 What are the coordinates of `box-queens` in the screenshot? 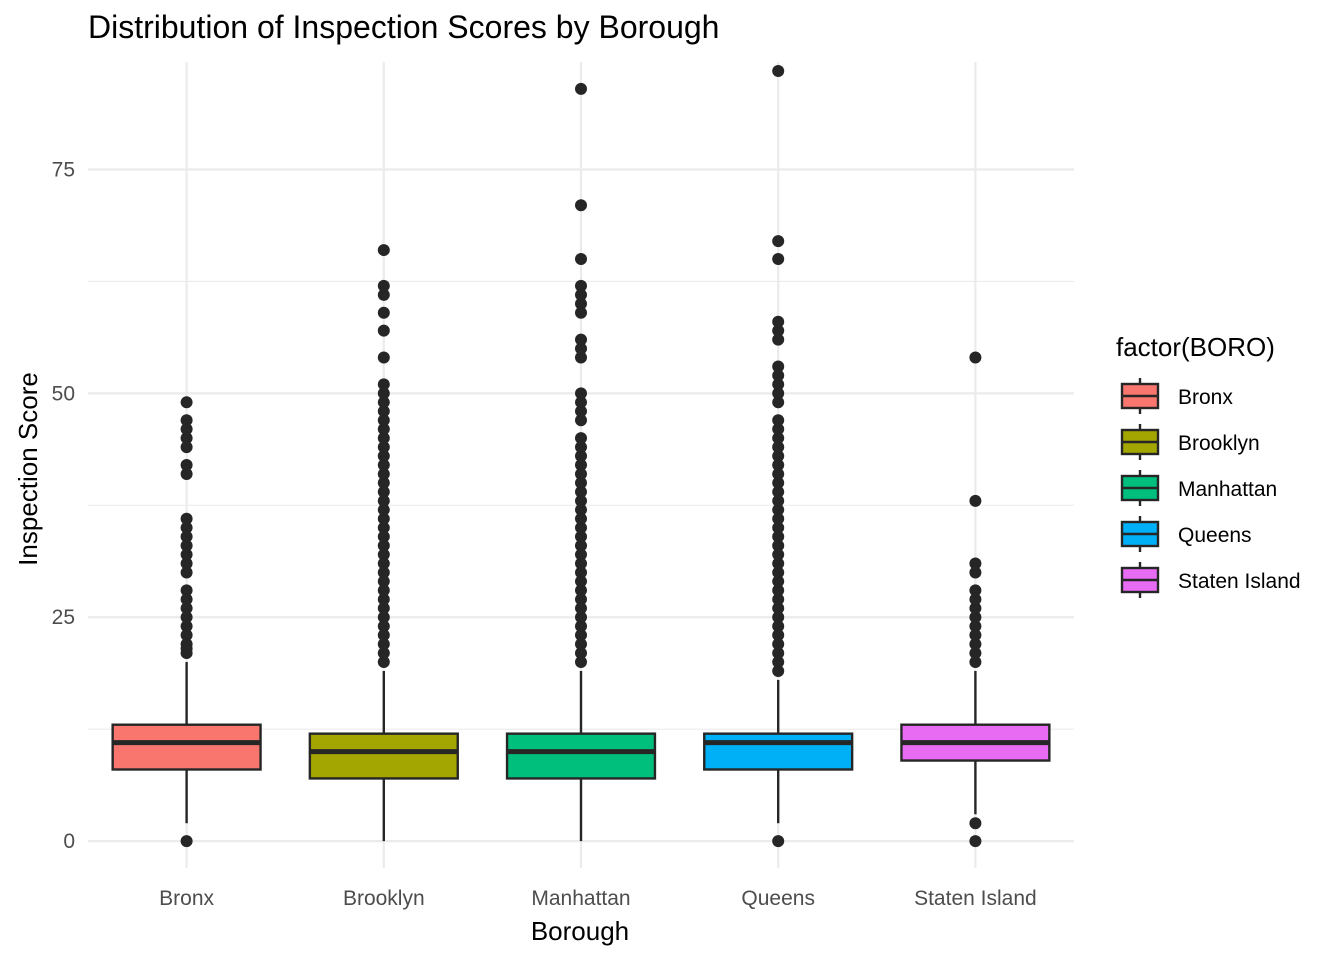 It's located at (778, 456).